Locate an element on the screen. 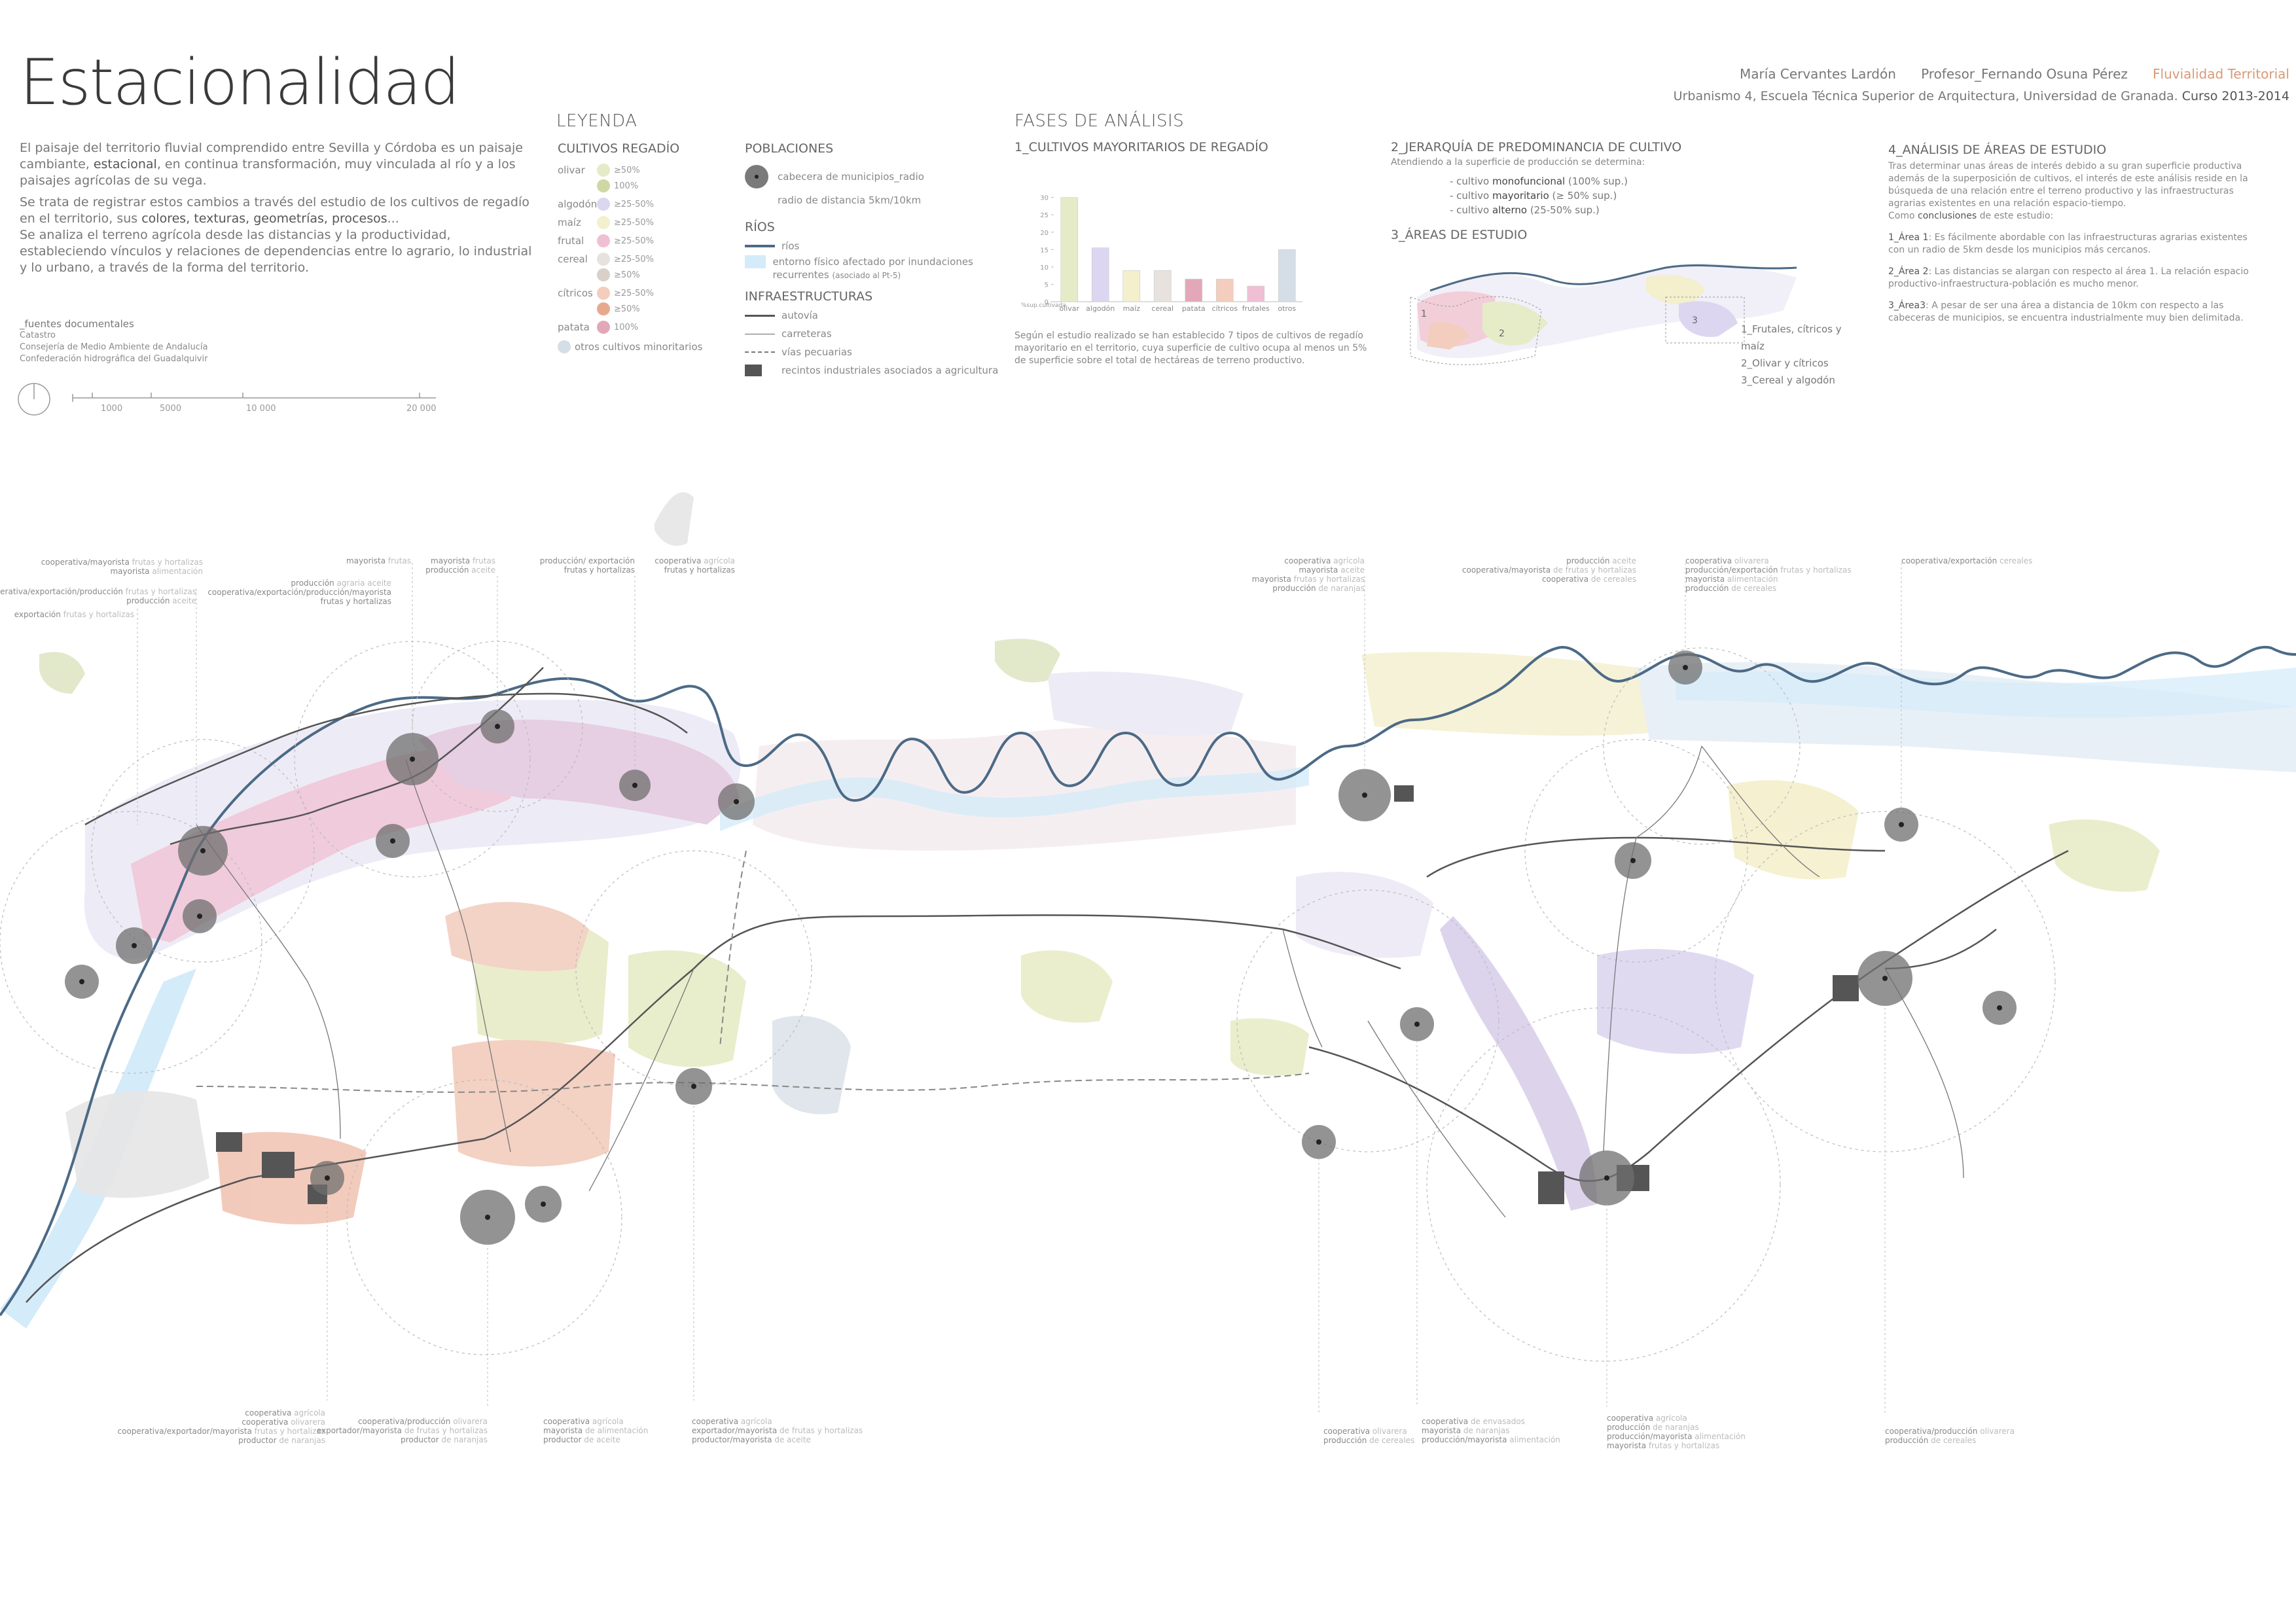 This screenshot has width=2296, height=1623. flood-note: (asociado al Pt-5) is located at coordinates (866, 275).